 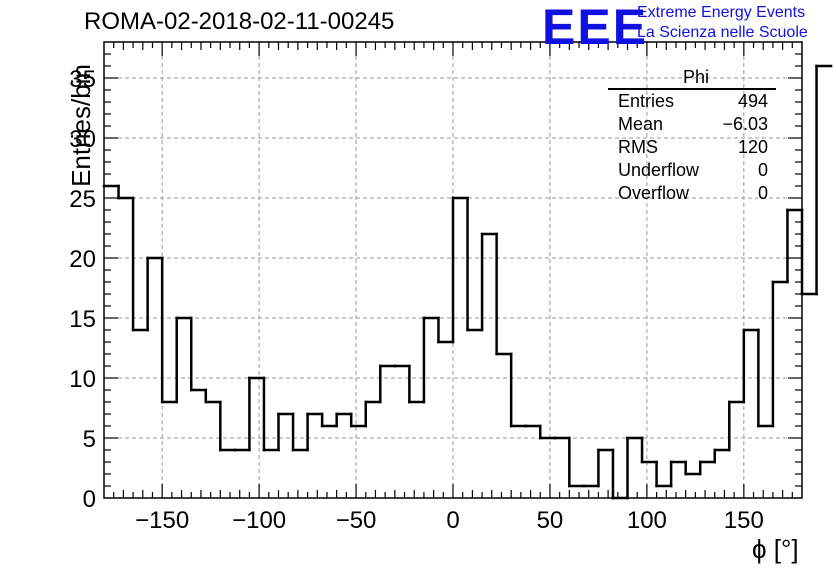 What do you see at coordinates (752, 147) in the screenshot?
I see `stats-value: 120` at bounding box center [752, 147].